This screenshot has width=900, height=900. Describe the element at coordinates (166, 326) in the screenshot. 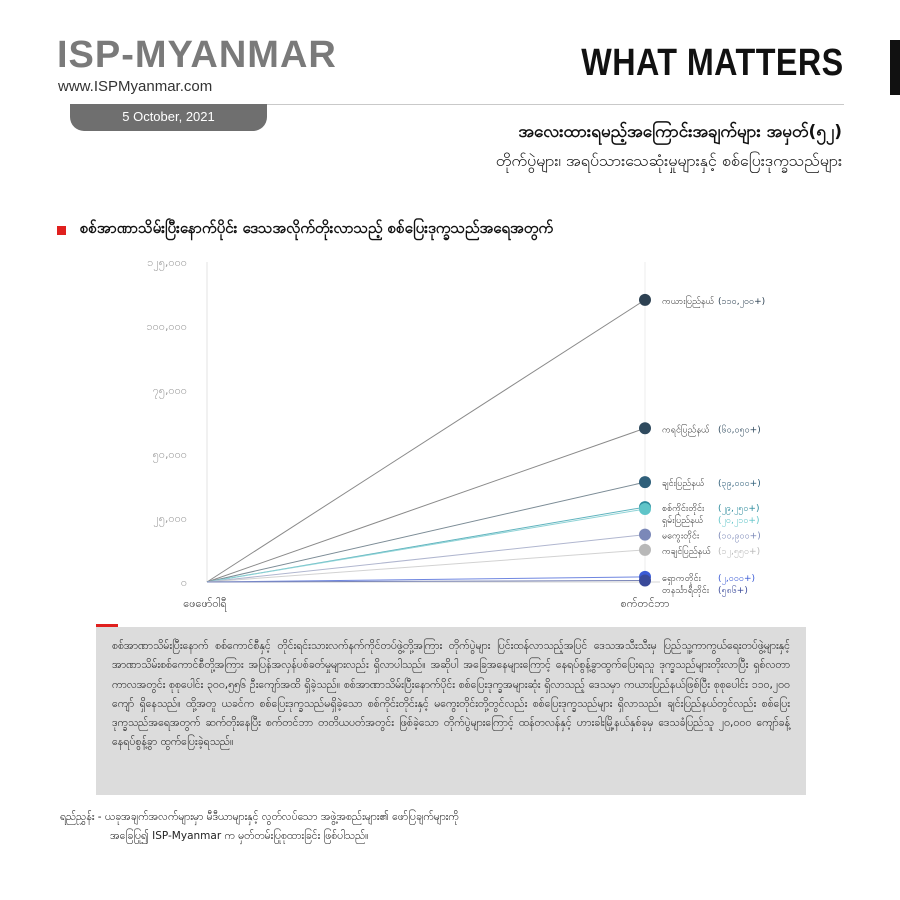

I see `y-tick-label: ၁၀၀,၀၀၀` at that location.